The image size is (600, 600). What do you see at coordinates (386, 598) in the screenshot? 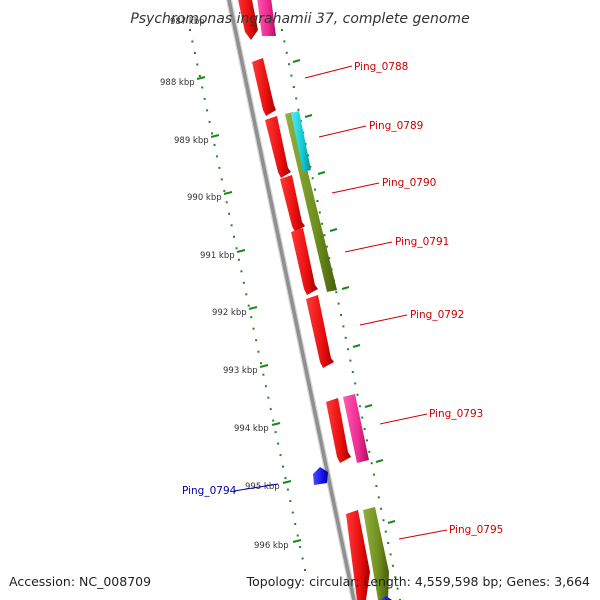
I see `gene-feature-bottom-blue` at bounding box center [386, 598].